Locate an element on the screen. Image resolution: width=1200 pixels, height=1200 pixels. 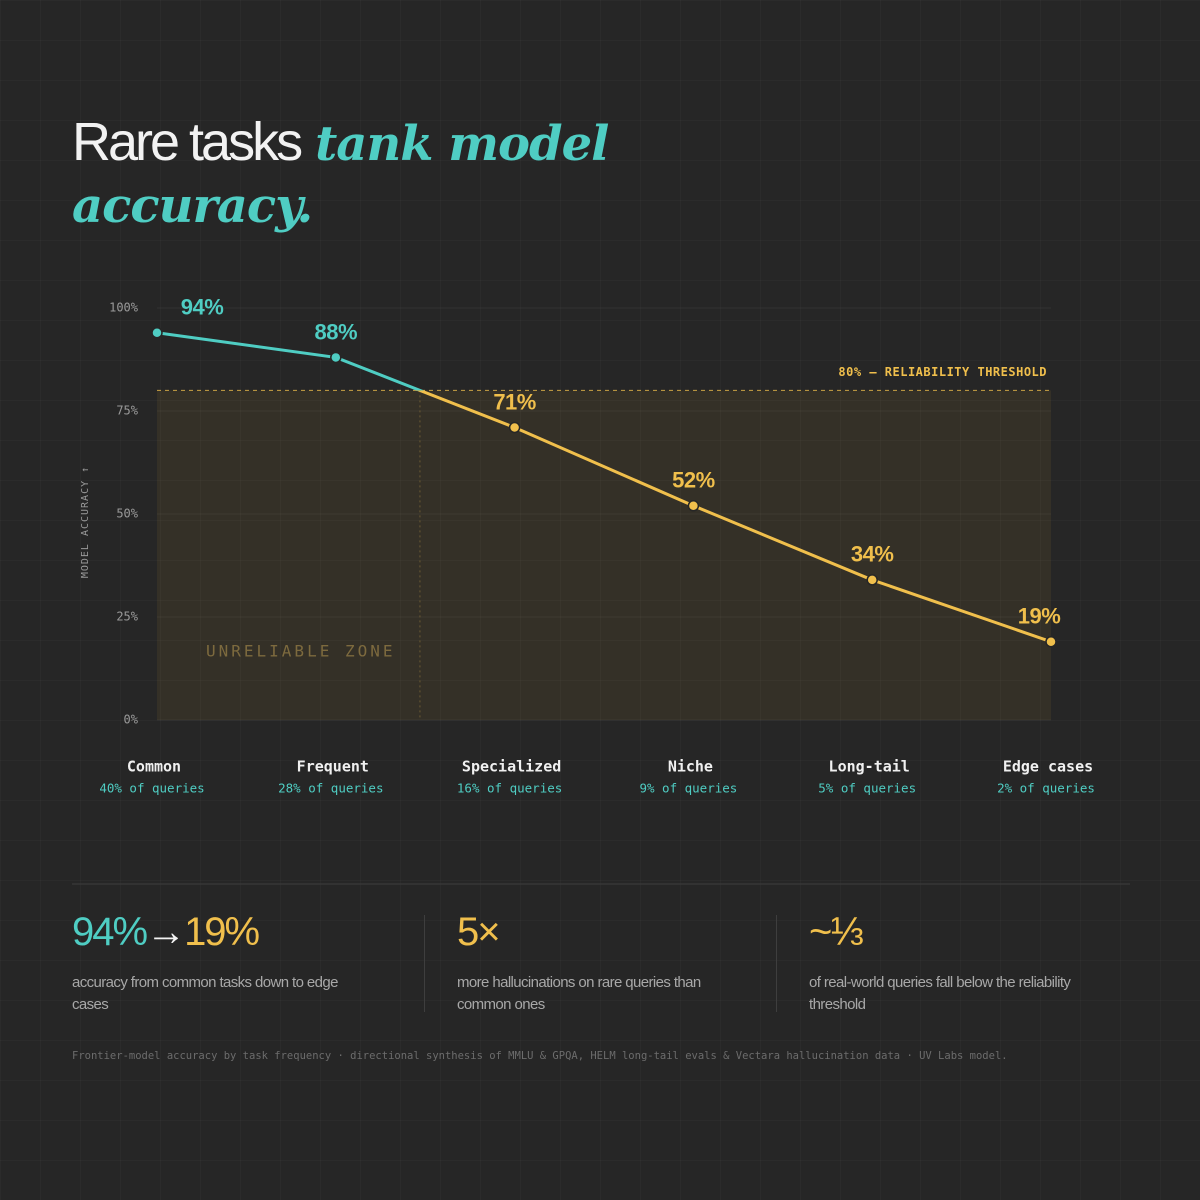
stat-value: ~⅓ is located at coordinates (836, 932).